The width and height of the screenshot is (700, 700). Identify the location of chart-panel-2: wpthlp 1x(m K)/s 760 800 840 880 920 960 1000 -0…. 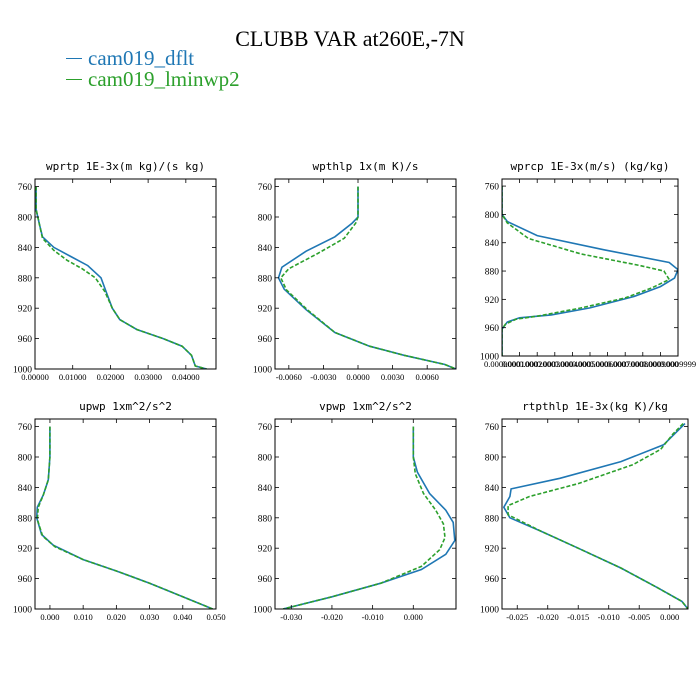
(355, 271).